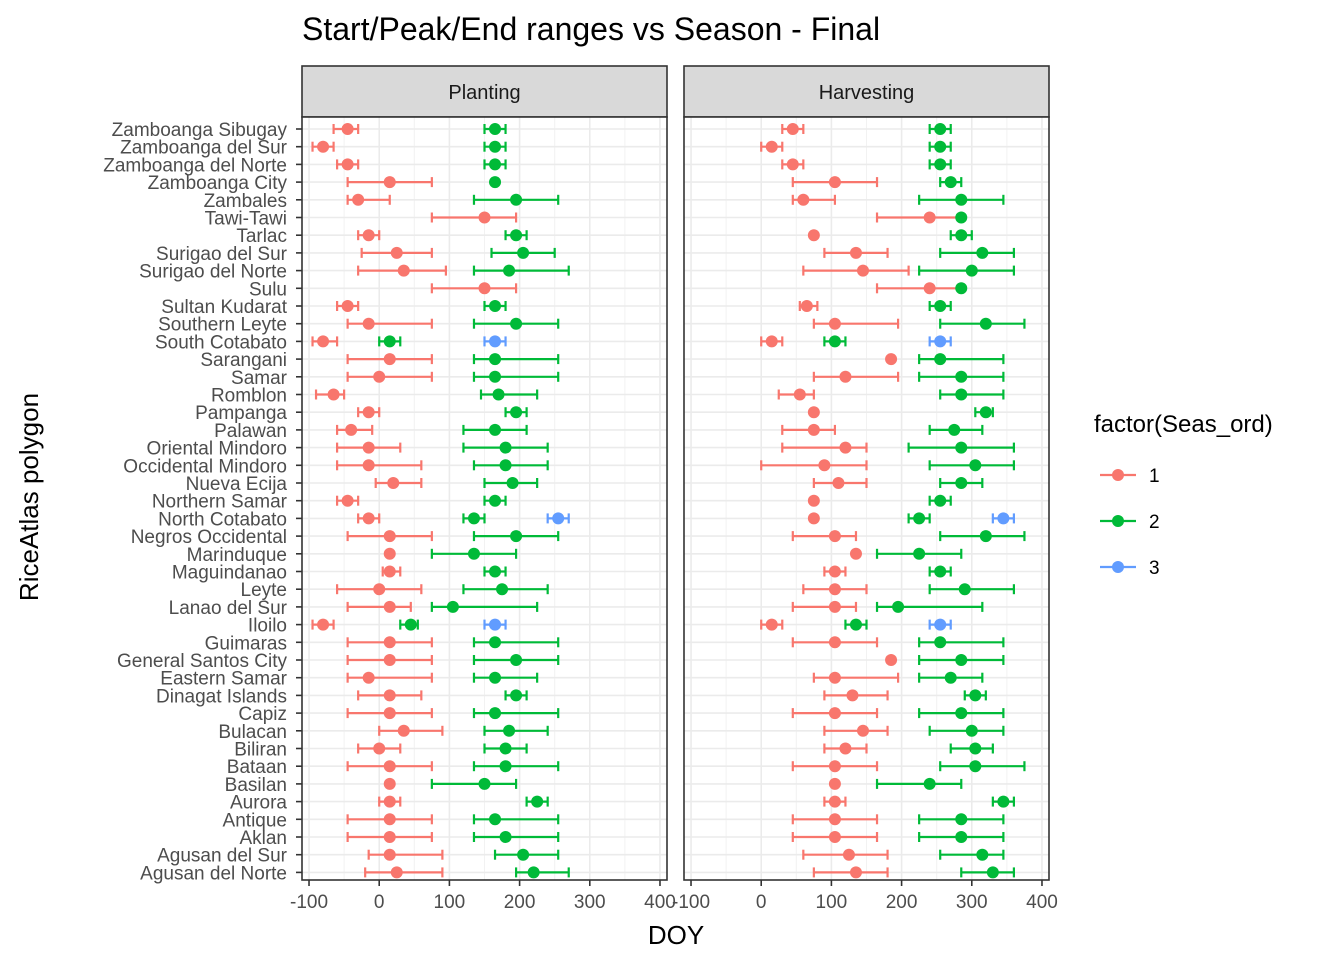 Image resolution: width=1344 pixels, height=965 pixels. I want to click on y-tick-label: Negros Occidental, so click(209, 537).